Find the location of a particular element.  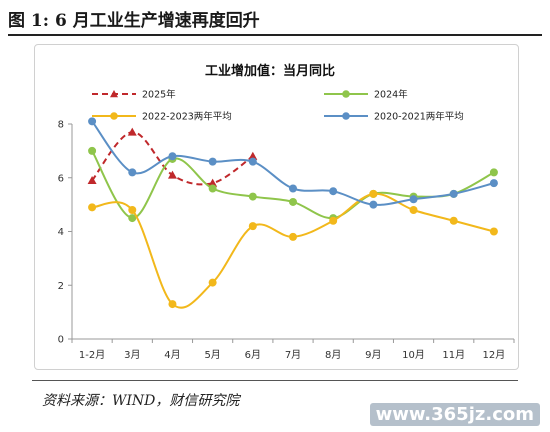

source-rule is located at coordinates (275, 380).